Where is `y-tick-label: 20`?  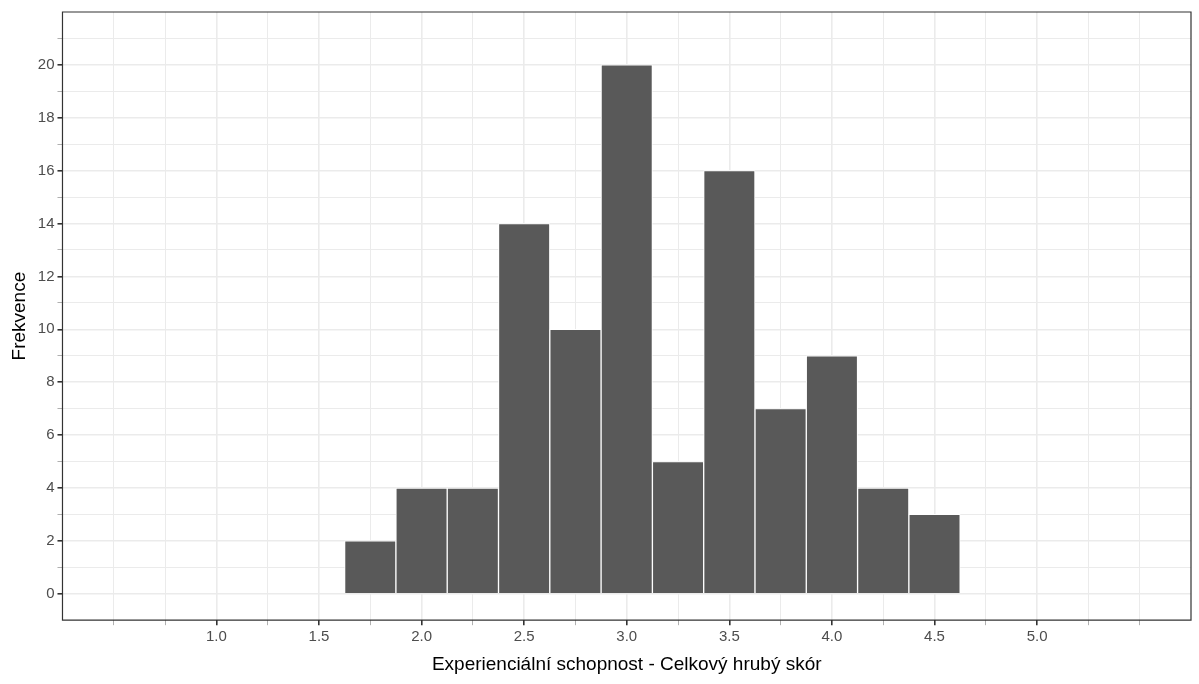 y-tick-label: 20 is located at coordinates (46, 64).